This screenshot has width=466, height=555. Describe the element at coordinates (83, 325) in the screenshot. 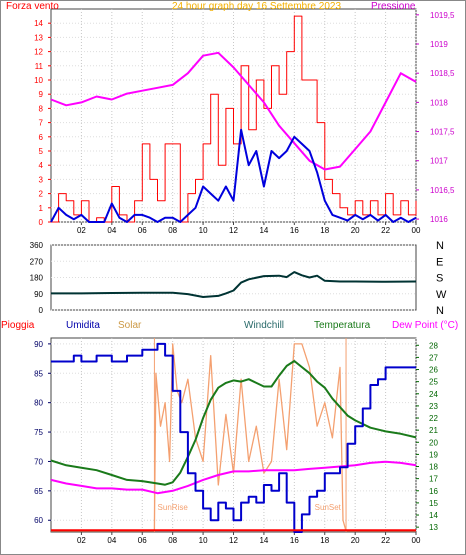

I see `legend-umidita: Umidita` at that location.